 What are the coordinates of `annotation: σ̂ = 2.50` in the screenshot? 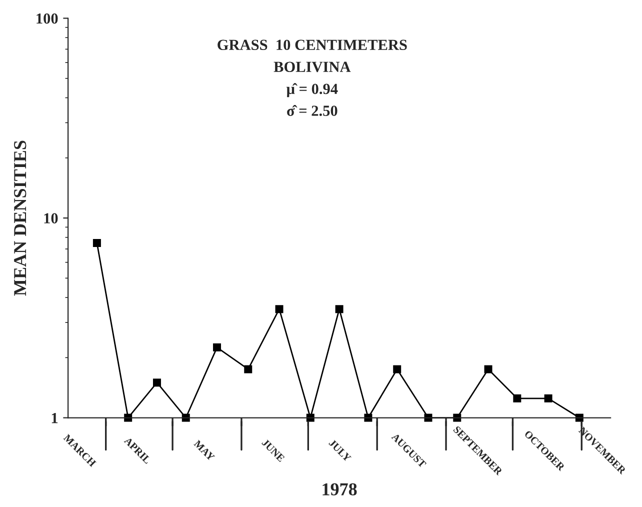 It's located at (312, 110).